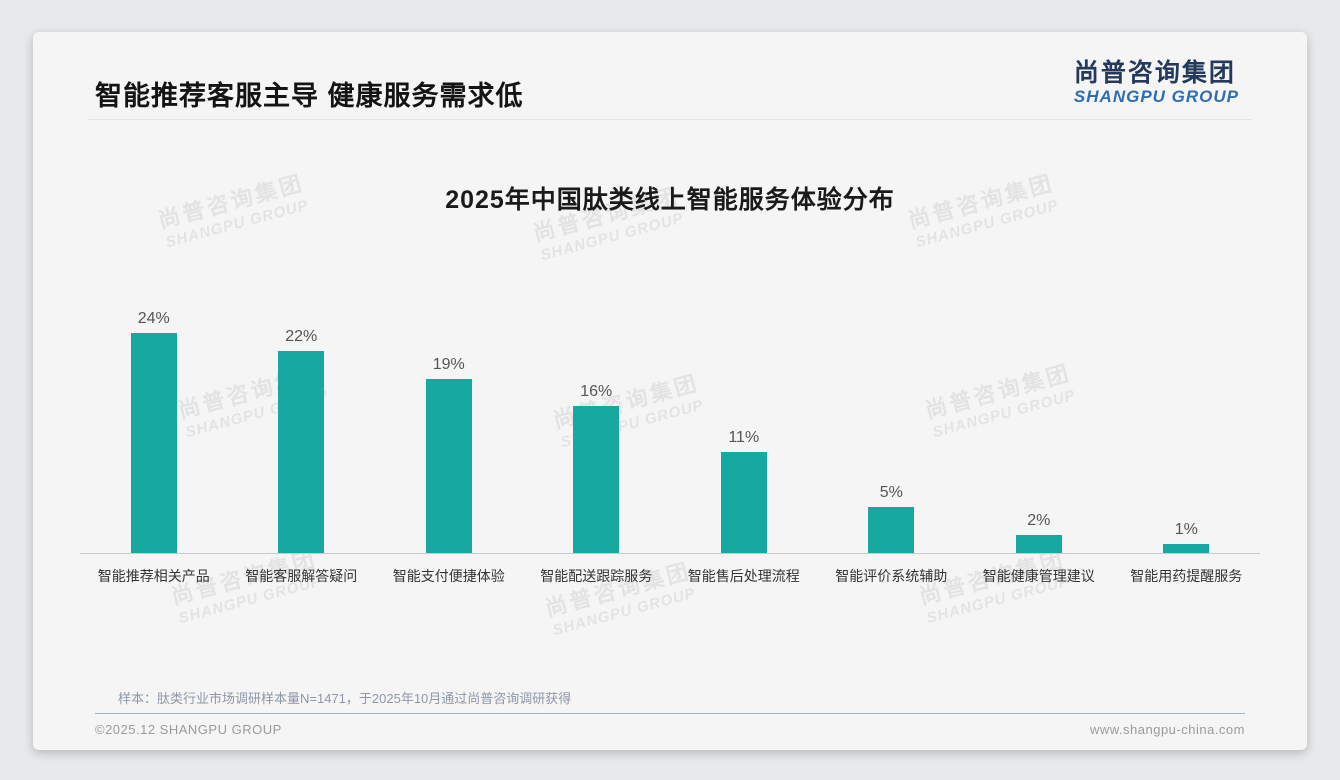  Describe the element at coordinates (669, 119) in the screenshot. I see `header-divider` at that location.